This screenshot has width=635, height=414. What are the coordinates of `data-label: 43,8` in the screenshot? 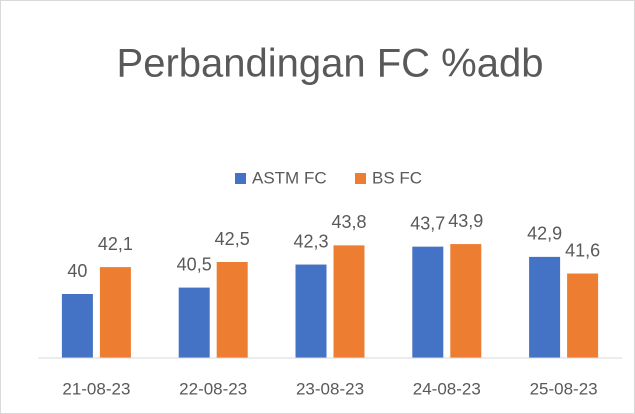 It's located at (348, 222).